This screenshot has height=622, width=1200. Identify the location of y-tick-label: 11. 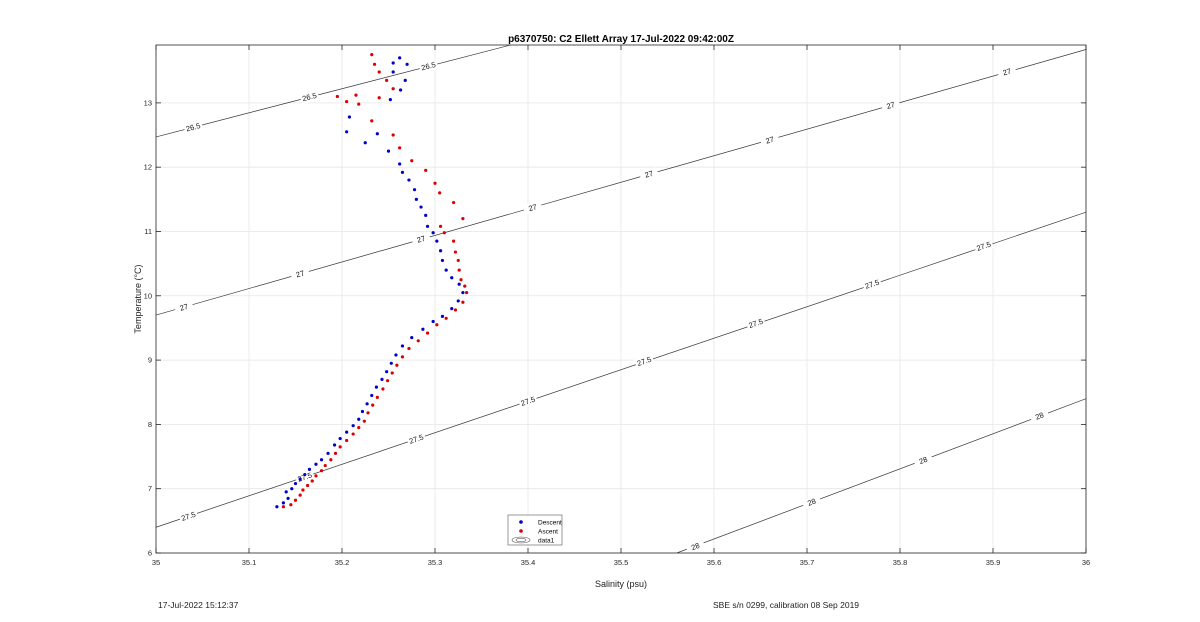
(148, 231).